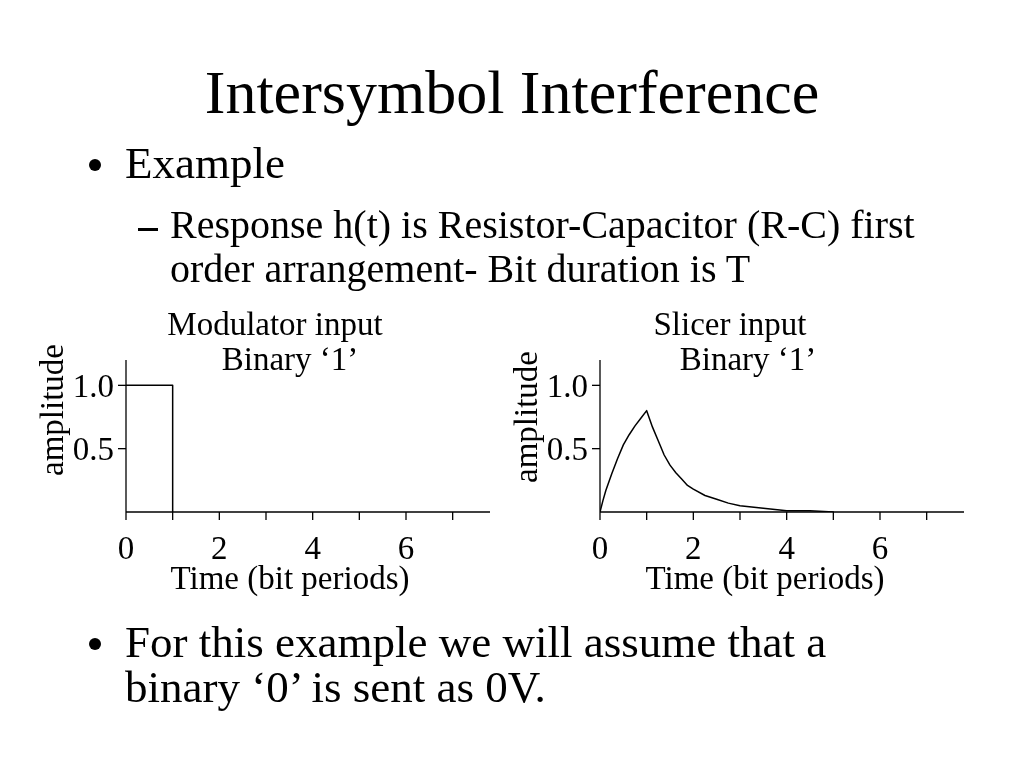  I want to click on chart-title: Modulator input, so click(275, 324).